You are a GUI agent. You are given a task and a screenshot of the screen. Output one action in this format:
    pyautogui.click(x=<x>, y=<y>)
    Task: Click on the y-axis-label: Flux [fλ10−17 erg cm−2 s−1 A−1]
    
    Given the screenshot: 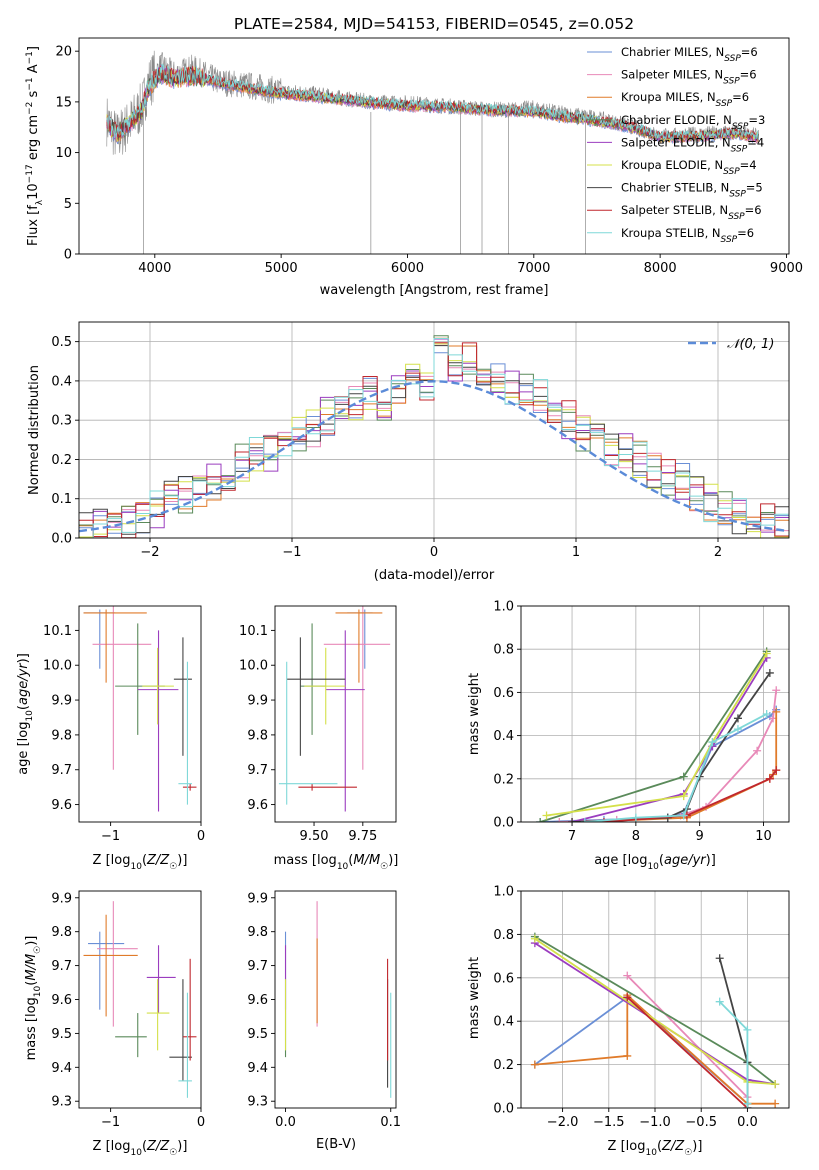 What is the action you would take?
    pyautogui.click(x=35, y=146)
    